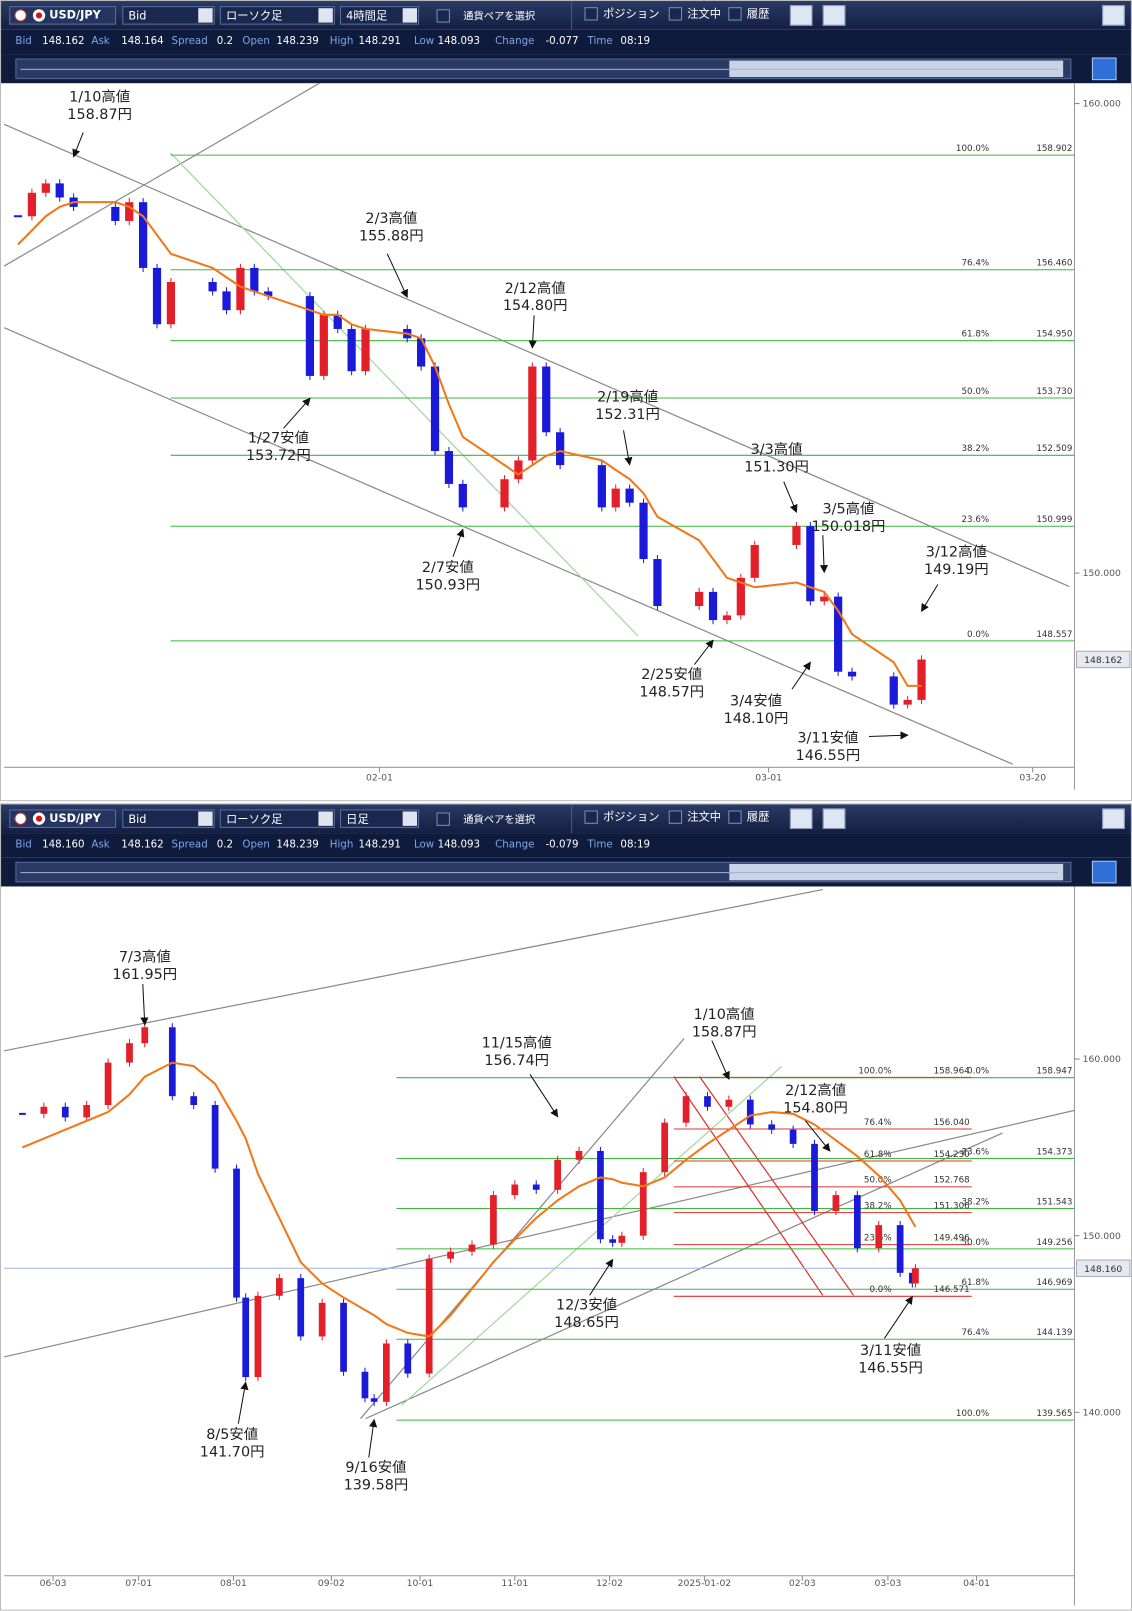 The image size is (1132, 1611). Describe the element at coordinates (100, 41) in the screenshot. I see `quote-label: Ask` at that location.